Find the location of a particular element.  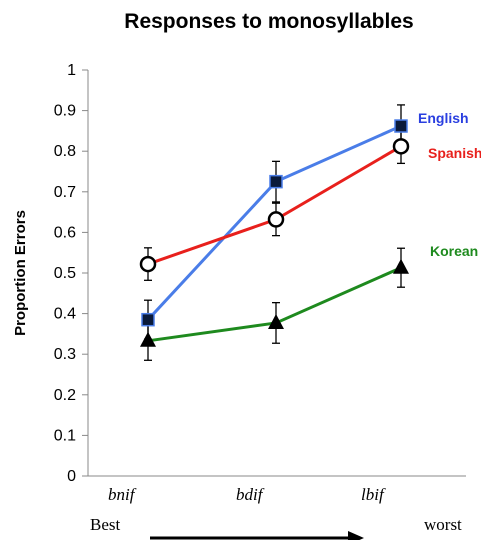

y-tick-label: 0.3 is located at coordinates (65, 354).